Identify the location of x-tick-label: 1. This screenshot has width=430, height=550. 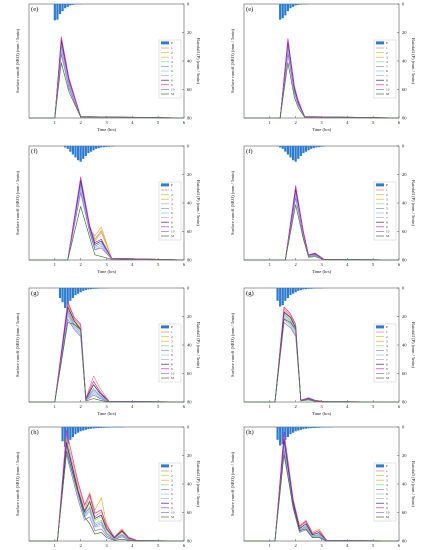
(55, 264).